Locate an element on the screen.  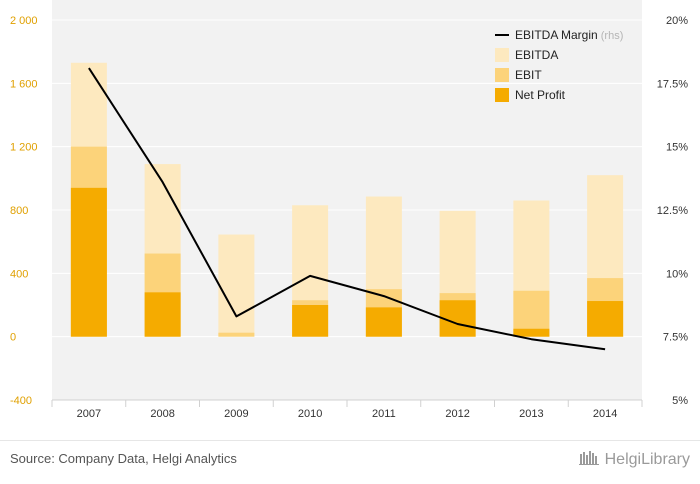
x-tick-label-2010: 2010 is located at coordinates (310, 414).